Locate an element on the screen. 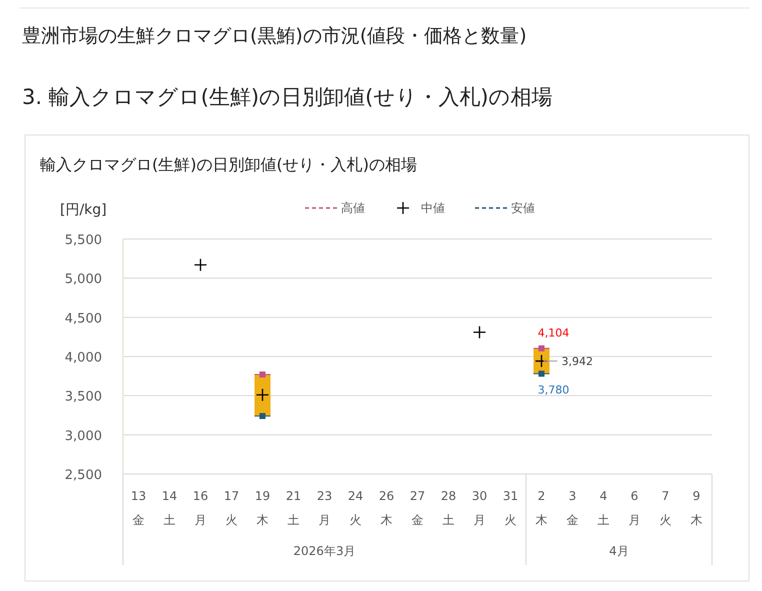 The height and width of the screenshot is (591, 762). y-tick-label: 3,000 is located at coordinates (83, 436).